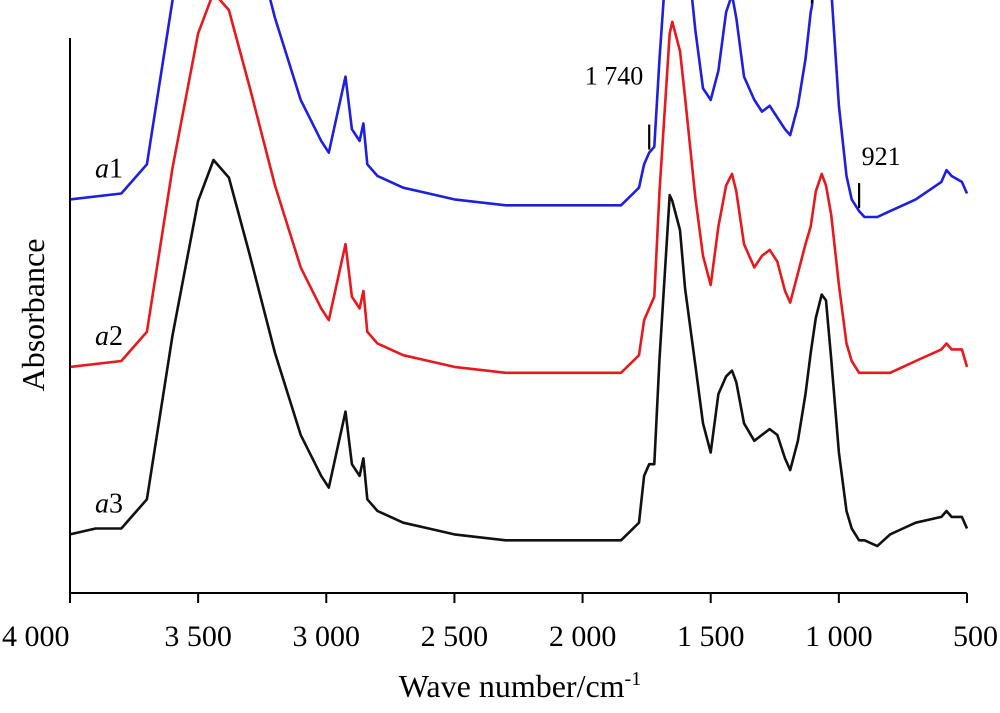 This screenshot has height=713, width=1000. I want to click on x-axis-title: Wave number/cm-1, so click(520, 686).